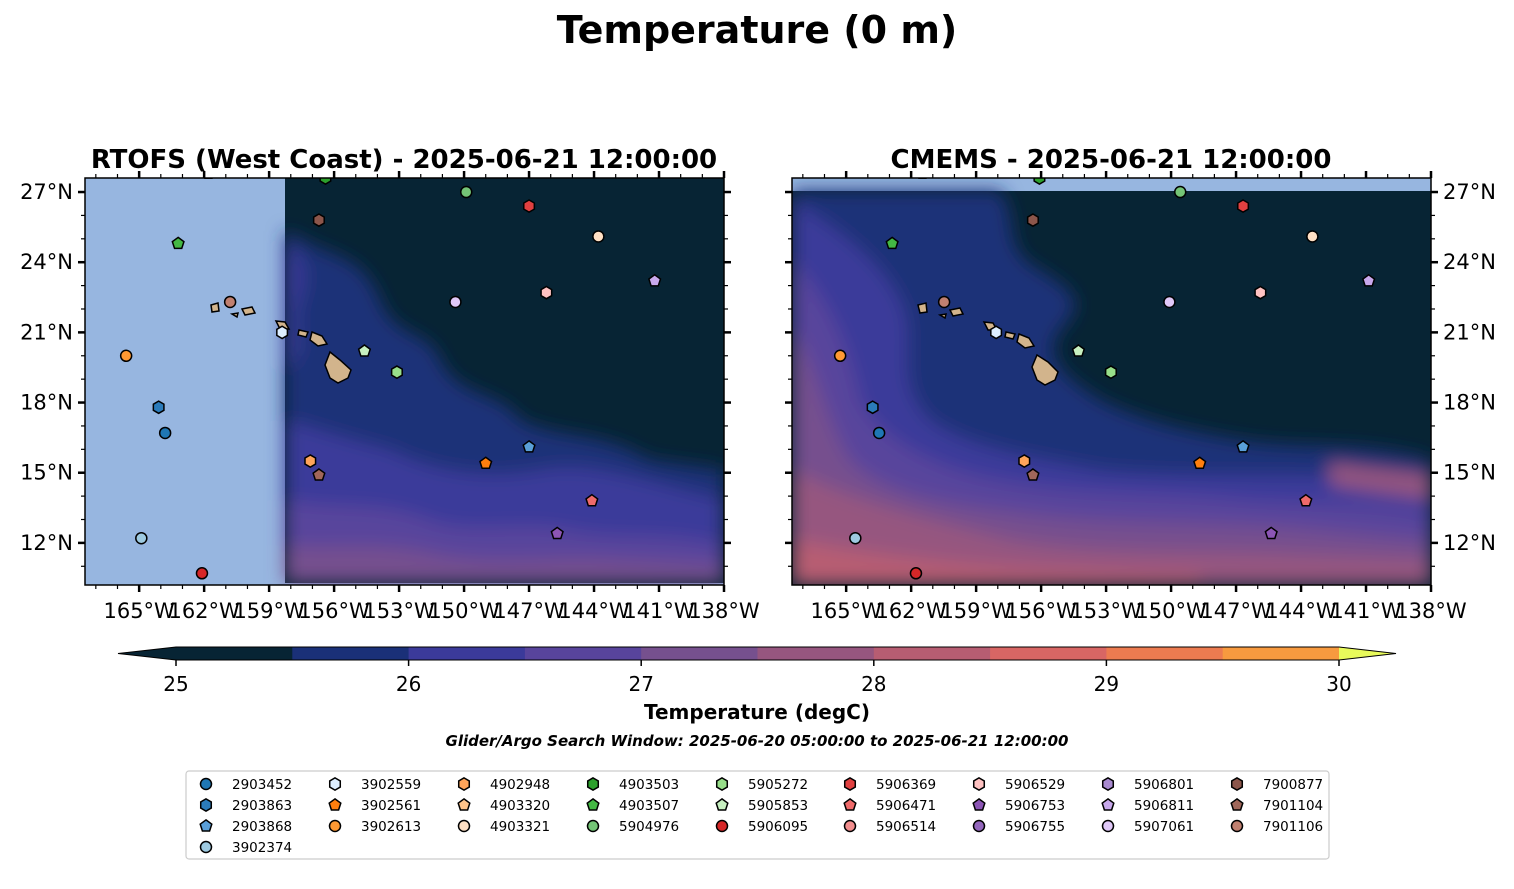 The height and width of the screenshot is (889, 1514). What do you see at coordinates (757, 678) in the screenshot?
I see `colorbar-ticks: 25 26 27 28 29 30` at bounding box center [757, 678].